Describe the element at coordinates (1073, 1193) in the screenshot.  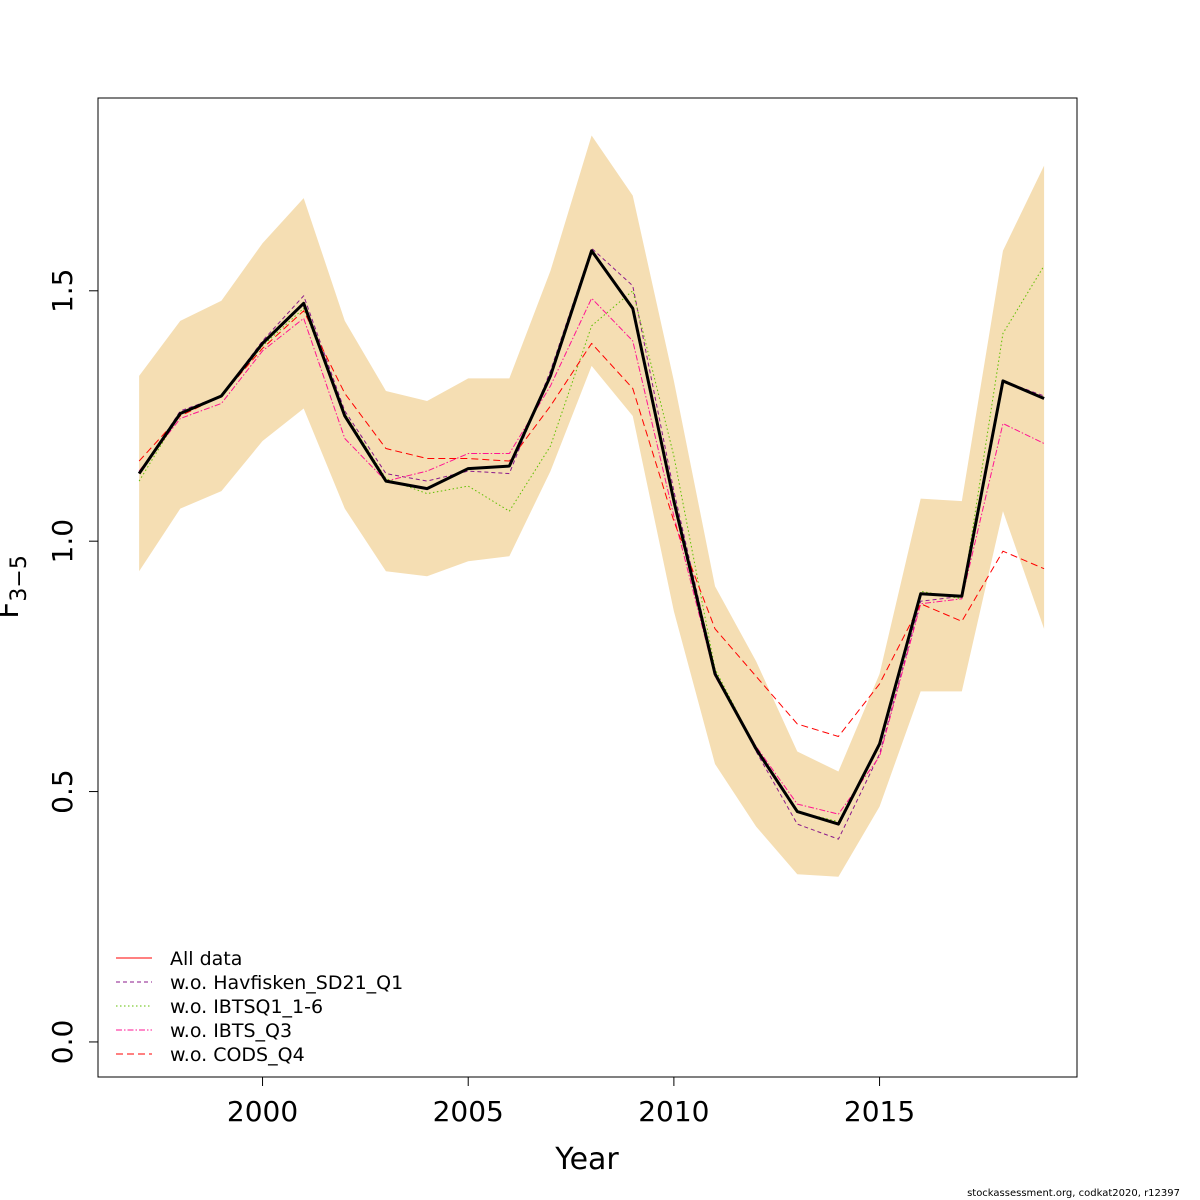
I see `footer-credit: stockassessment.org, codkat2020, r12397` at that location.